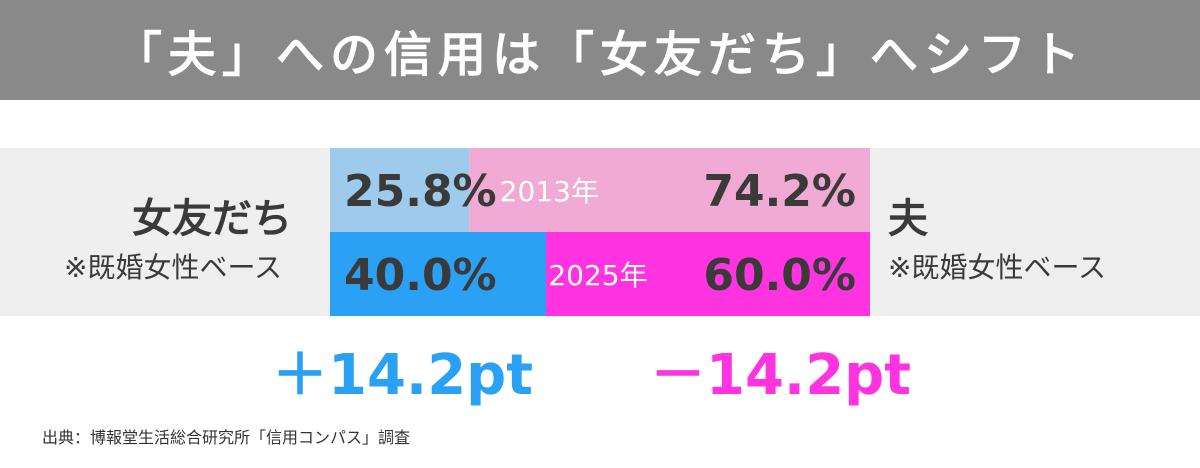 The image size is (1200, 468). I want to click on right-value-label-0: 74.2%, so click(779, 191).